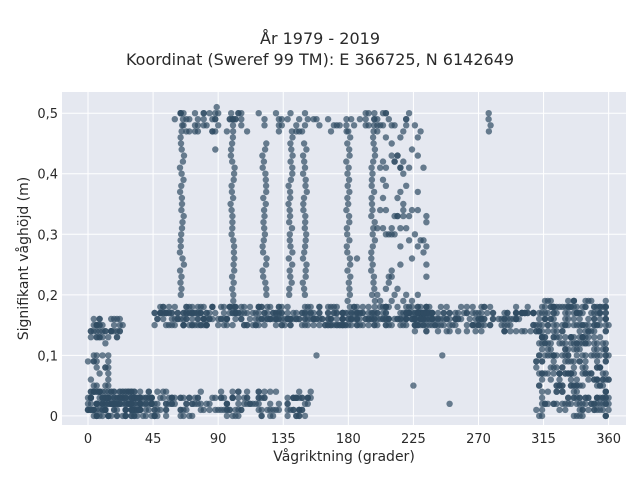 Image resolution: width=640 pixels, height=480 pixels. I want to click on y-tick-label: 0,2, so click(47, 296).